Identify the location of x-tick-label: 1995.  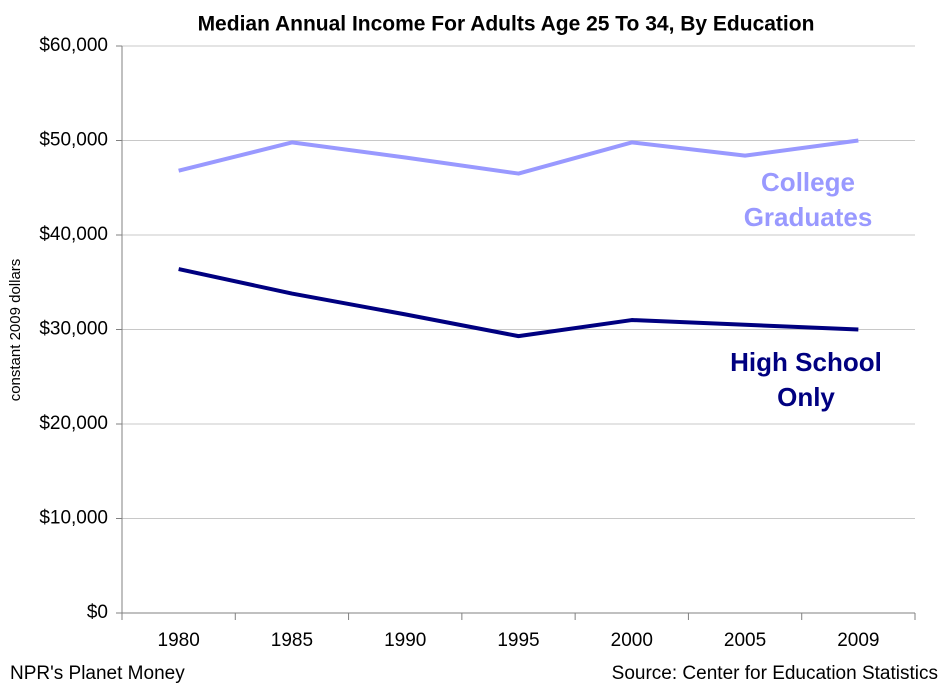
(518, 640).